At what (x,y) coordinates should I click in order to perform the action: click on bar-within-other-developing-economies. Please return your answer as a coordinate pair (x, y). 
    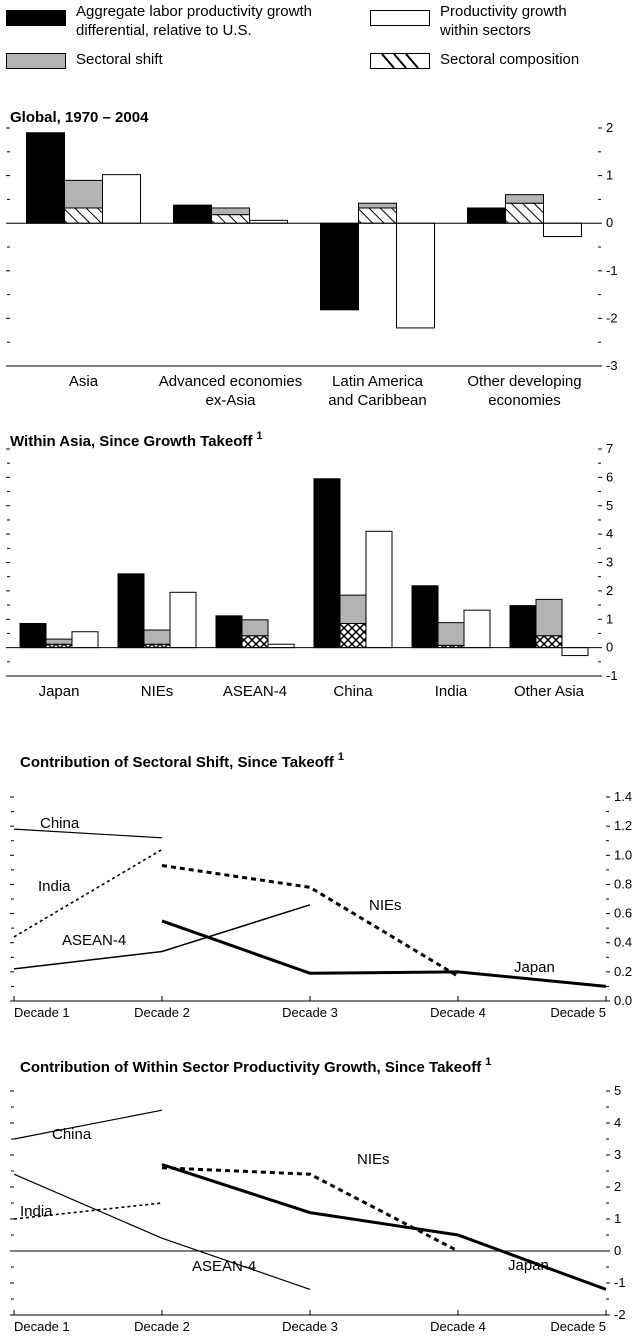
    Looking at the image, I should click on (562, 230).